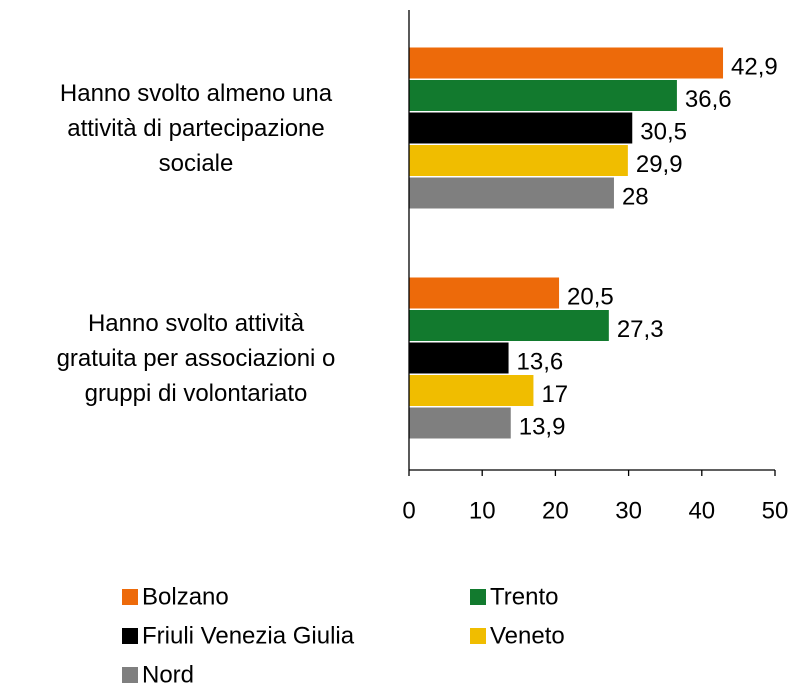  What do you see at coordinates (628, 510) in the screenshot?
I see `x-tick-label: 30` at bounding box center [628, 510].